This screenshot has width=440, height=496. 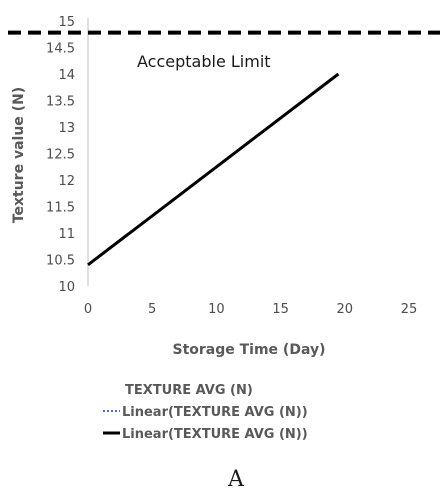 What do you see at coordinates (66, 128) in the screenshot?
I see `y-tick-label: 13` at bounding box center [66, 128].